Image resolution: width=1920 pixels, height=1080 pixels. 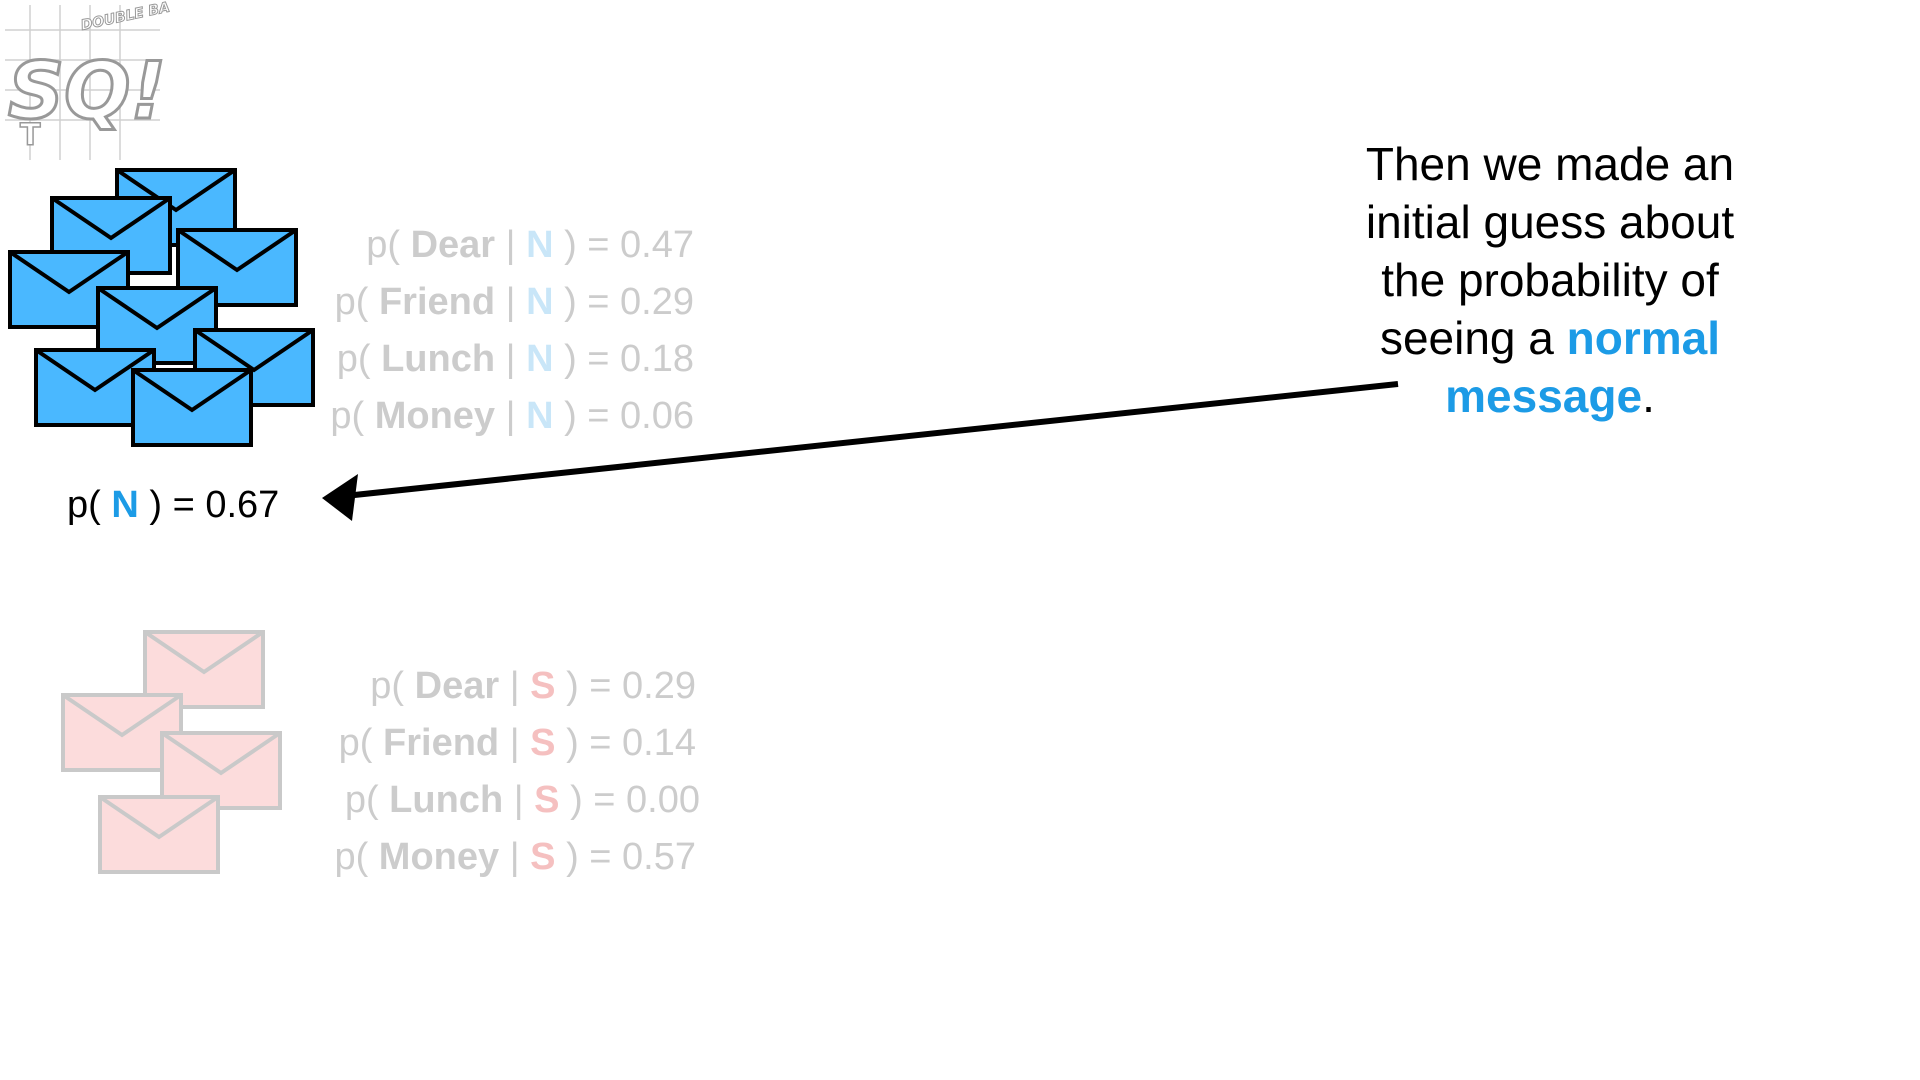 What do you see at coordinates (514, 302) in the screenshot?
I see `normal-likelihood-friend: p( Friend | N ) = 0.29` at bounding box center [514, 302].